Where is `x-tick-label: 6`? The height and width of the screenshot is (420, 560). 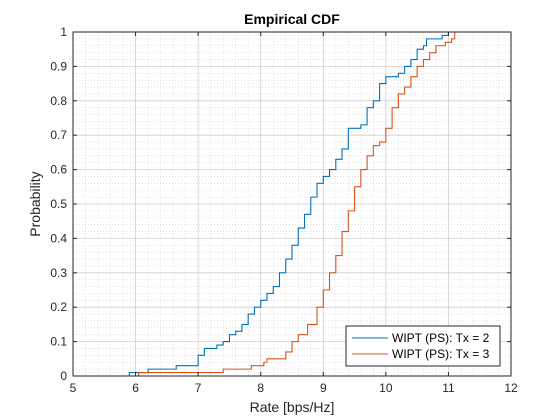
x-tick-label: 6 is located at coordinates (135, 388).